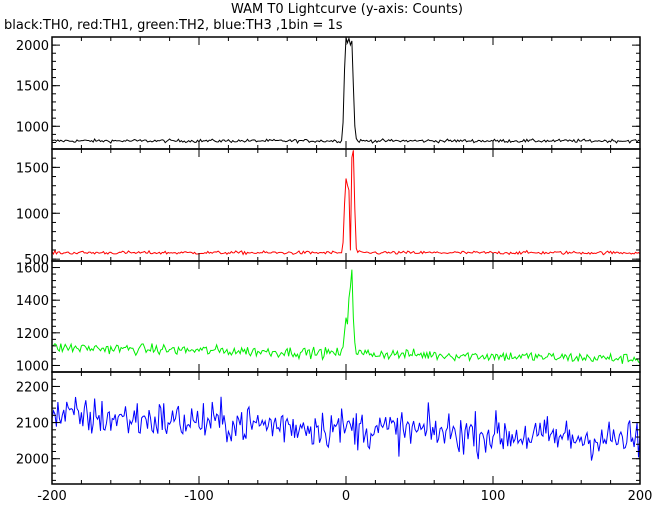 The width and height of the screenshot is (655, 505). Describe the element at coordinates (36, 260) in the screenshot. I see `y-tick-label: 500` at that location.